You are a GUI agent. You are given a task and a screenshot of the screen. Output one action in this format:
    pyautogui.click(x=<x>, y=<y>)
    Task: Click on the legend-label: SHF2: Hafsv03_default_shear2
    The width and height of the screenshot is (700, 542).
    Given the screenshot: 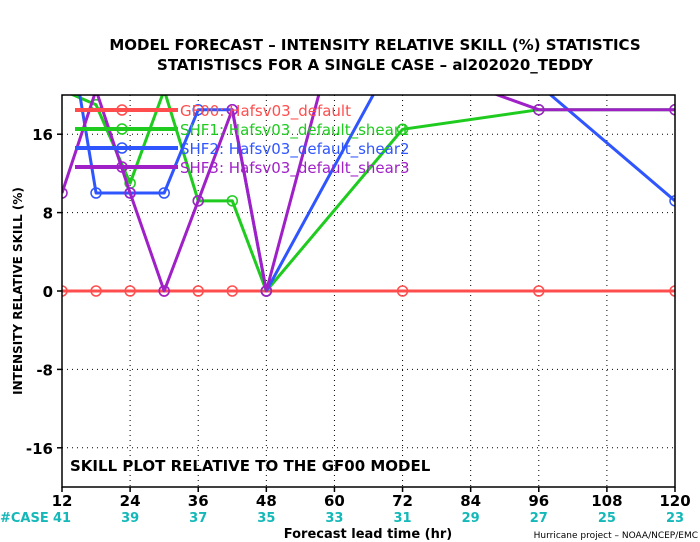 What is the action you would take?
    pyautogui.click(x=295, y=149)
    